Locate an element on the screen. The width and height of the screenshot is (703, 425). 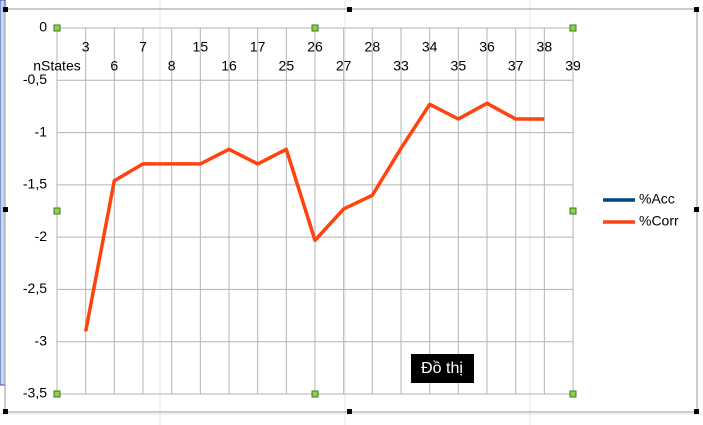
x-tick-label: 28 is located at coordinates (373, 47).